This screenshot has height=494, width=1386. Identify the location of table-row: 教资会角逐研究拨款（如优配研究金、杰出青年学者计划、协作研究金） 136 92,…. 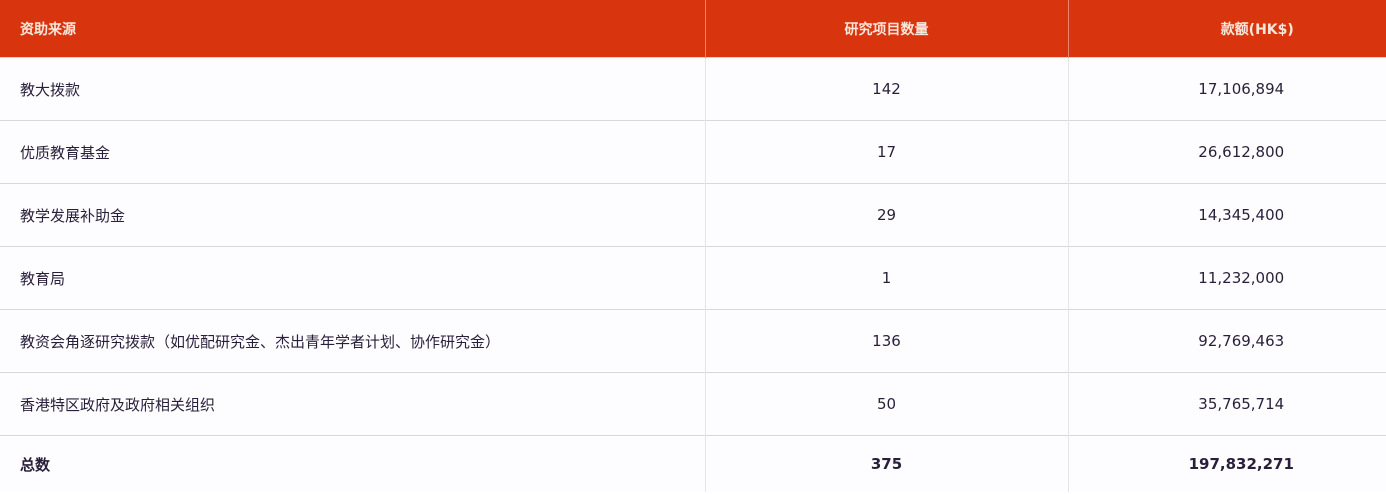
(693, 341).